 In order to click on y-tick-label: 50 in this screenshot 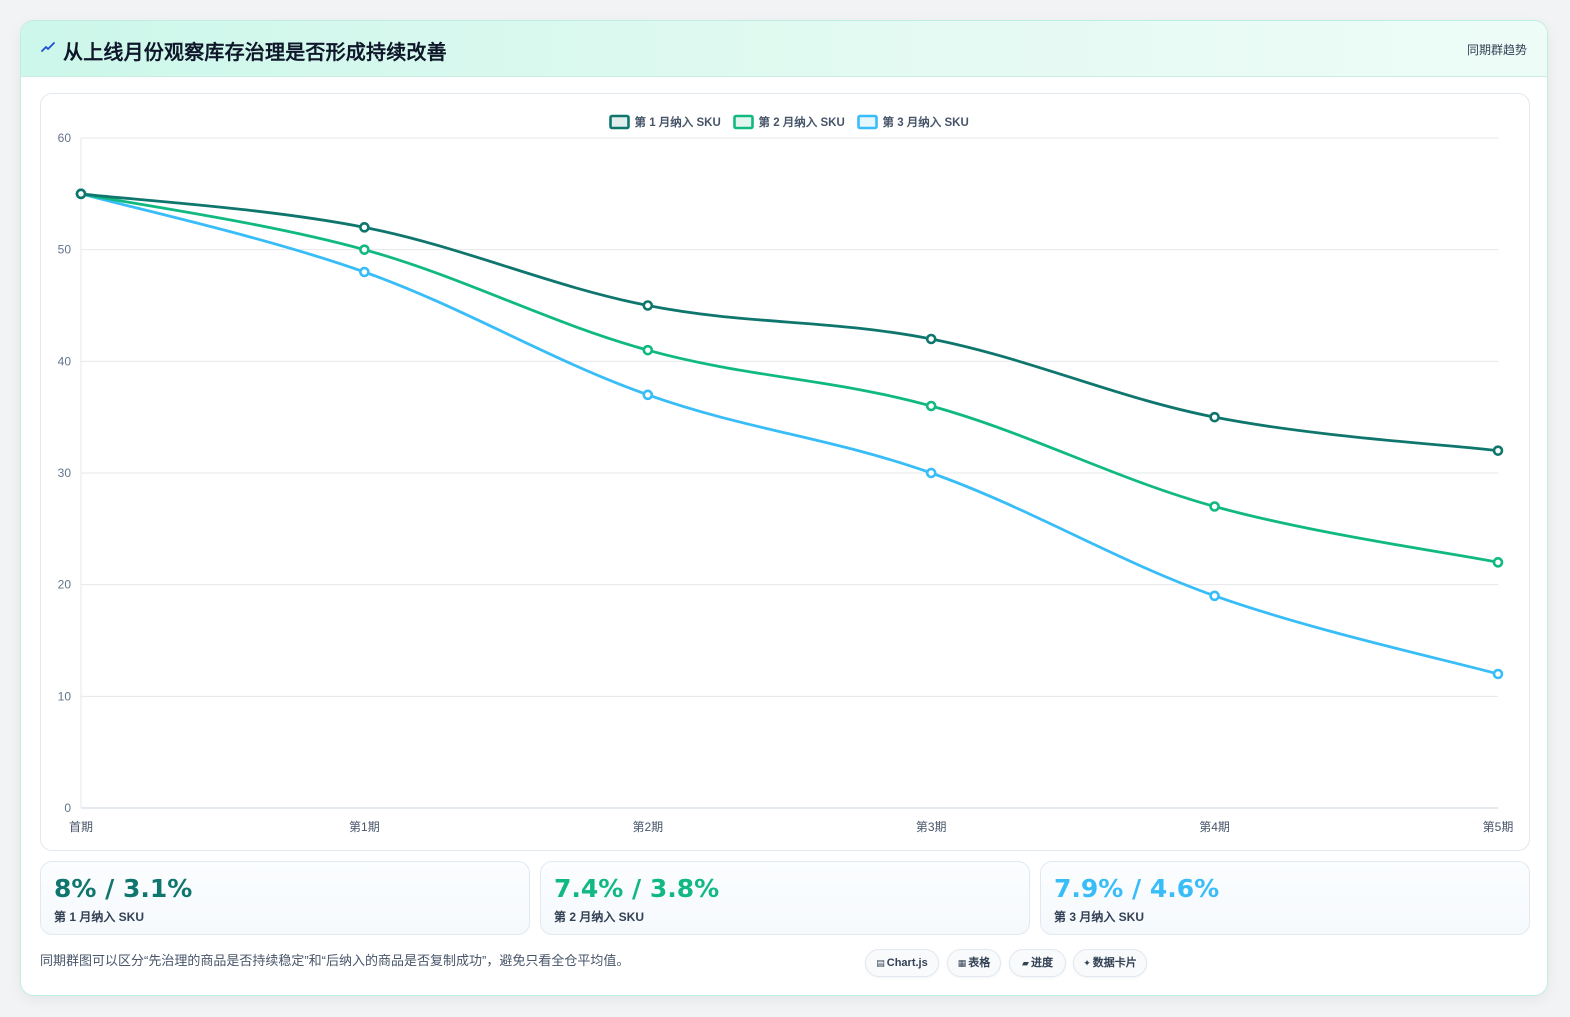, I will do `click(65, 250)`.